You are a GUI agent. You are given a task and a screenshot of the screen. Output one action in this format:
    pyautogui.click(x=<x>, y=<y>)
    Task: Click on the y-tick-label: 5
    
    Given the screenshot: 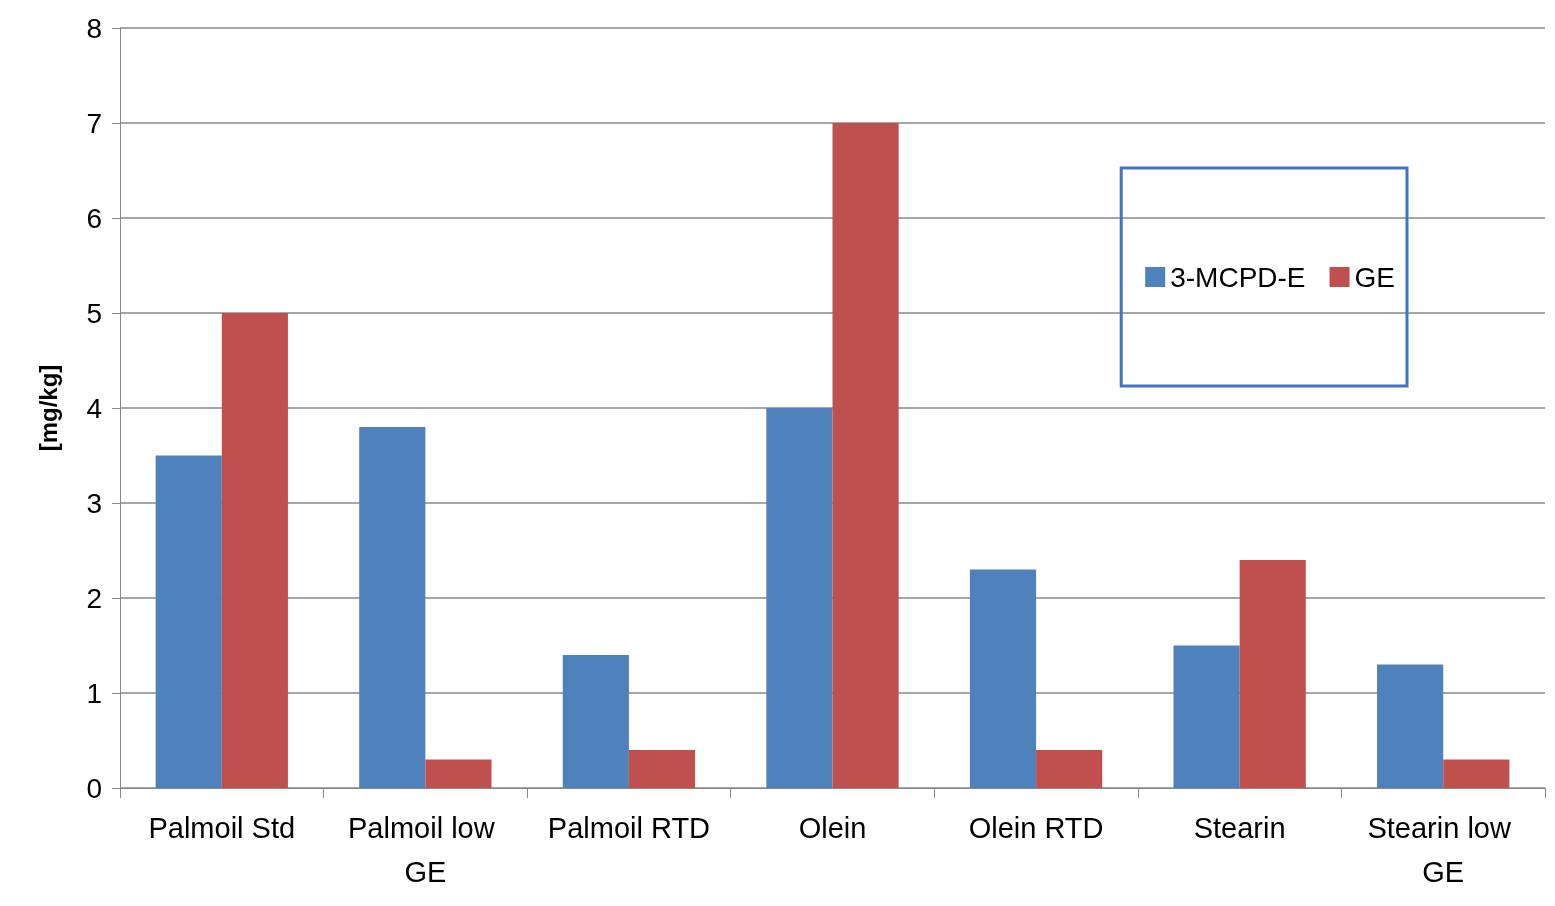 What is the action you would take?
    pyautogui.click(x=94, y=313)
    